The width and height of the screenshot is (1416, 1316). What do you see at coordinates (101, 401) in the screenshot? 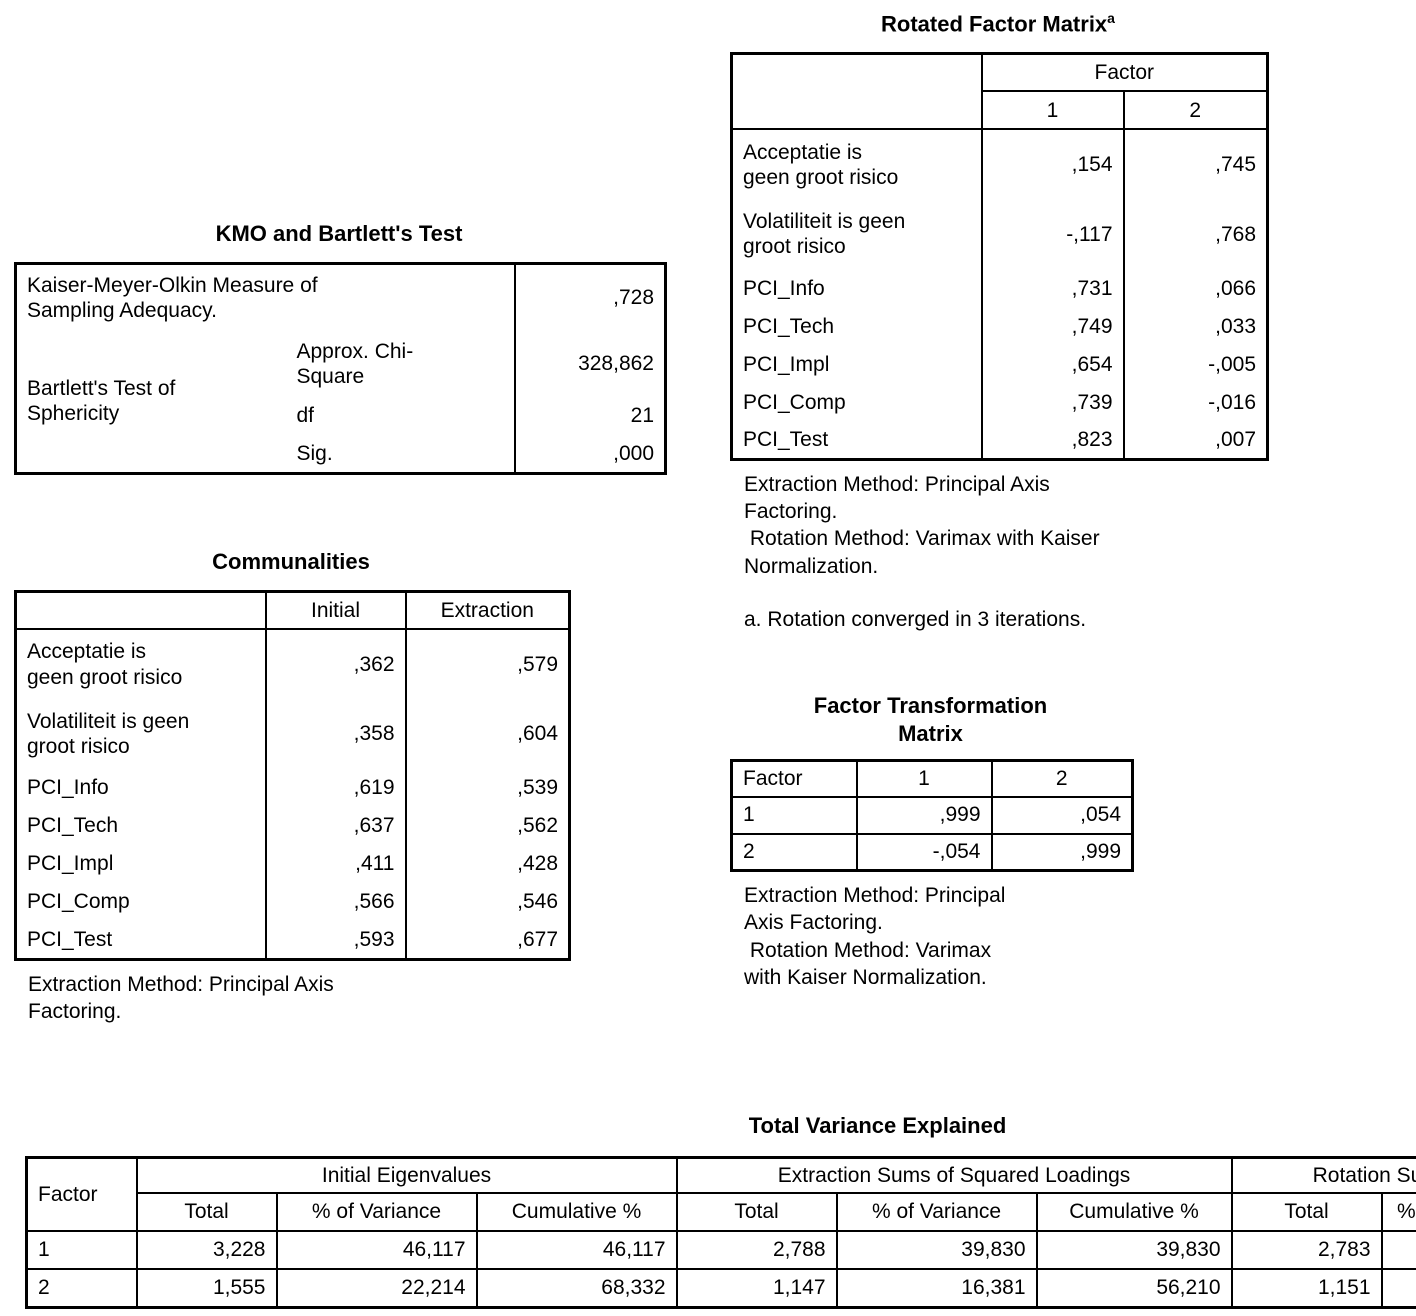
I see `row-label: Bartlett's Test of Sphericity` at bounding box center [101, 401].